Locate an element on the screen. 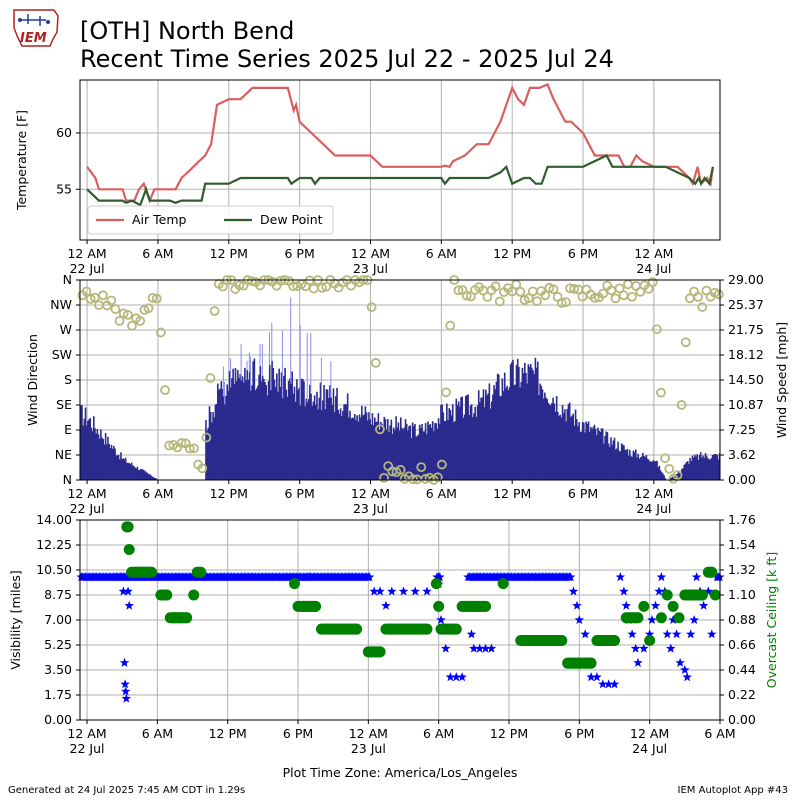 The image size is (800, 800). temp-xtick-label: 6 PM is located at coordinates (583, 253).